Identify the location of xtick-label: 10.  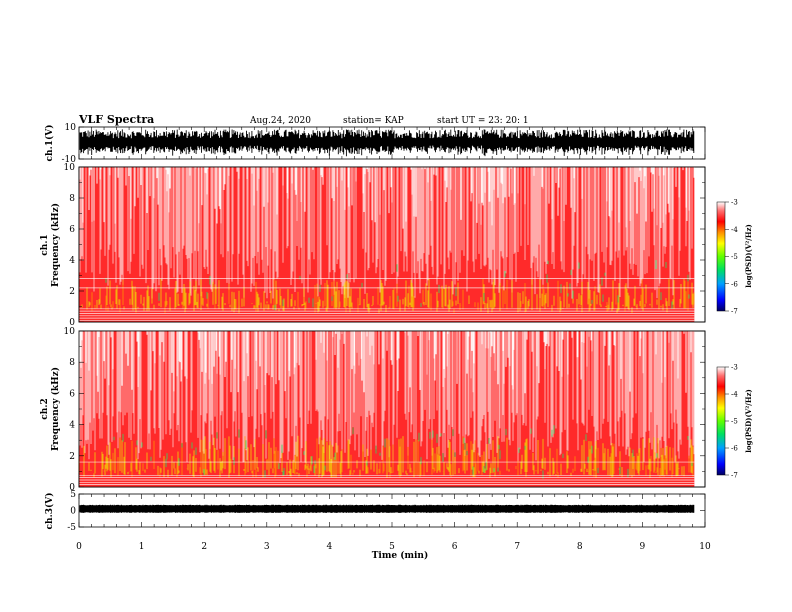
(705, 547).